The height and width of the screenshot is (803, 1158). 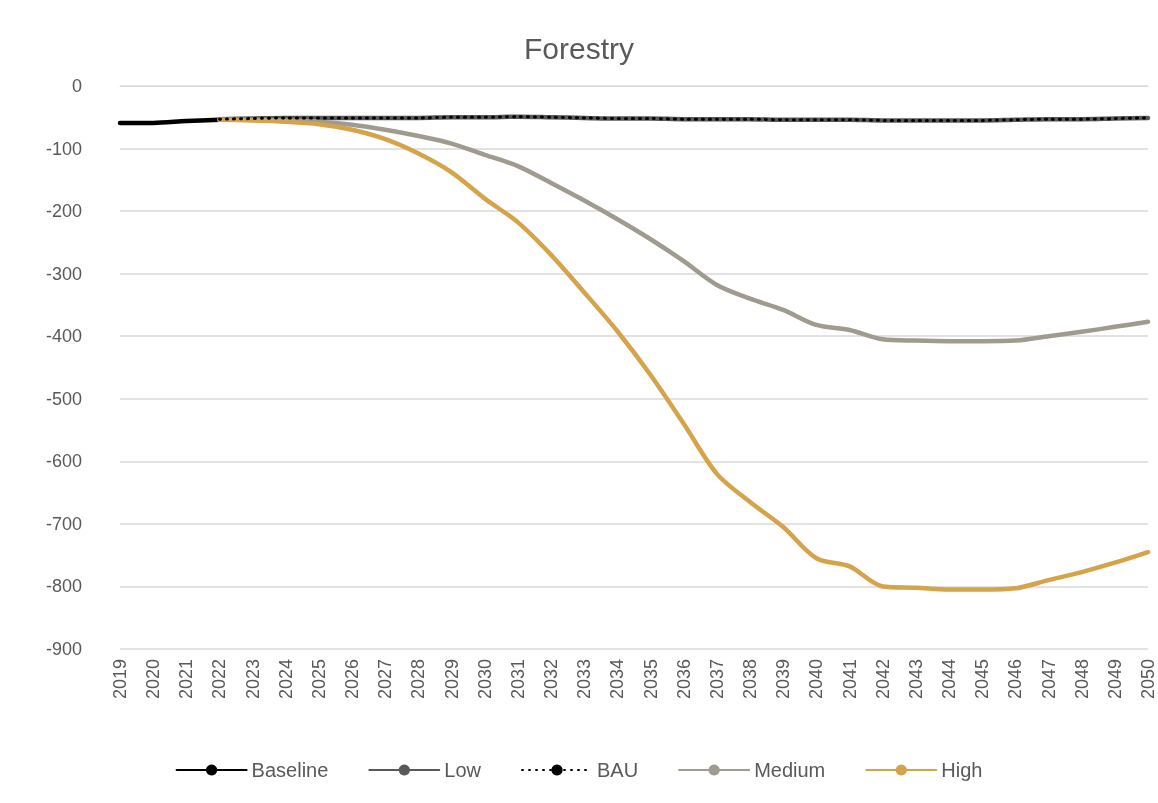 I want to click on x-tick-label: 2031, so click(x=517, y=679).